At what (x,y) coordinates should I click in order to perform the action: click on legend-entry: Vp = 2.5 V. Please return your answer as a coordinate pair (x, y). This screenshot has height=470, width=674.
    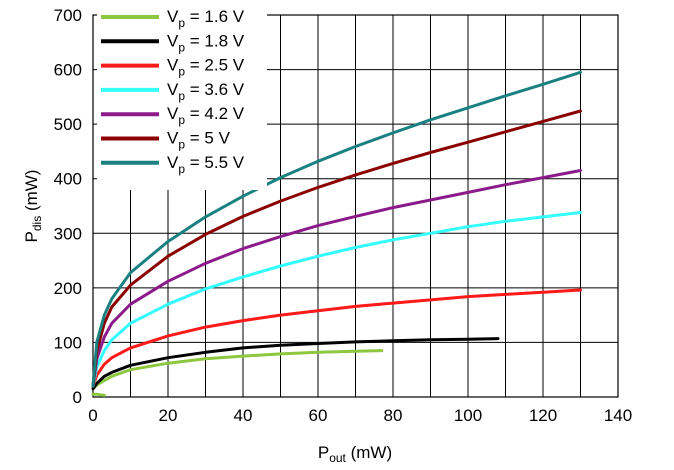
    Looking at the image, I should click on (206, 67).